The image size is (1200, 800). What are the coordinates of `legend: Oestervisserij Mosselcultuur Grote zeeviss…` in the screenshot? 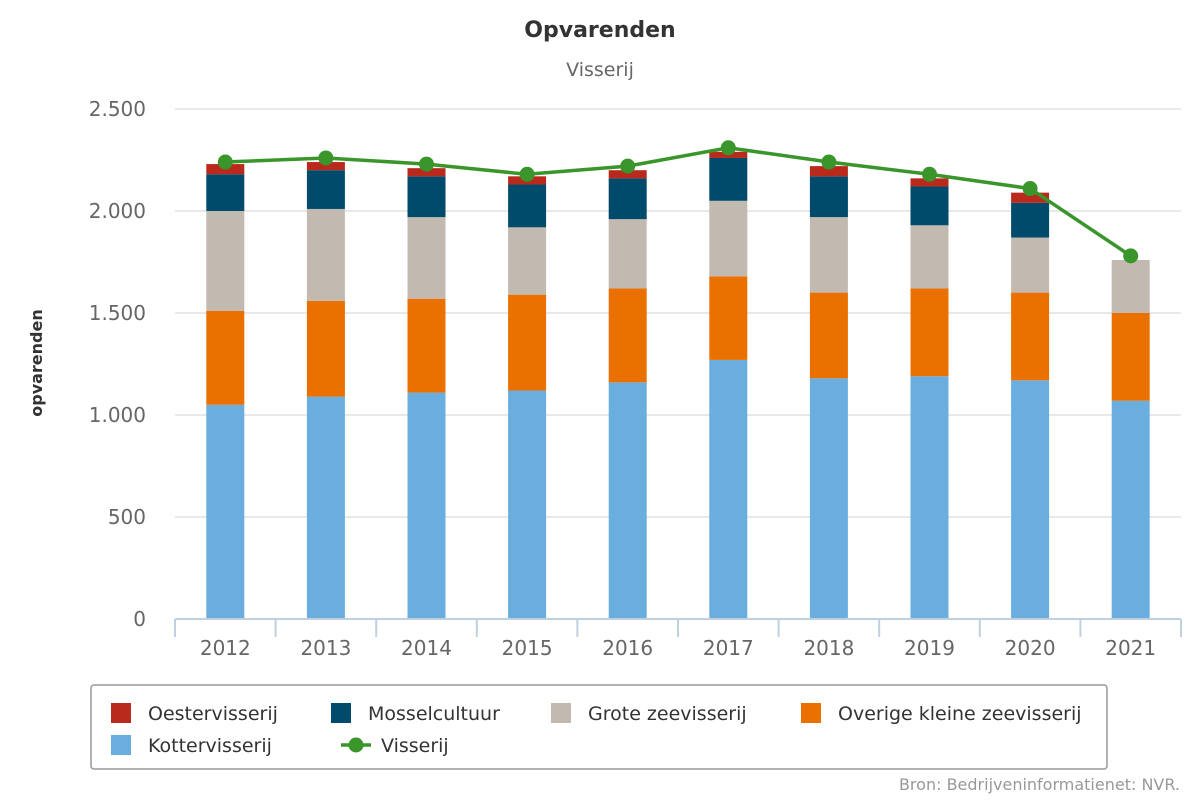 It's located at (599, 727).